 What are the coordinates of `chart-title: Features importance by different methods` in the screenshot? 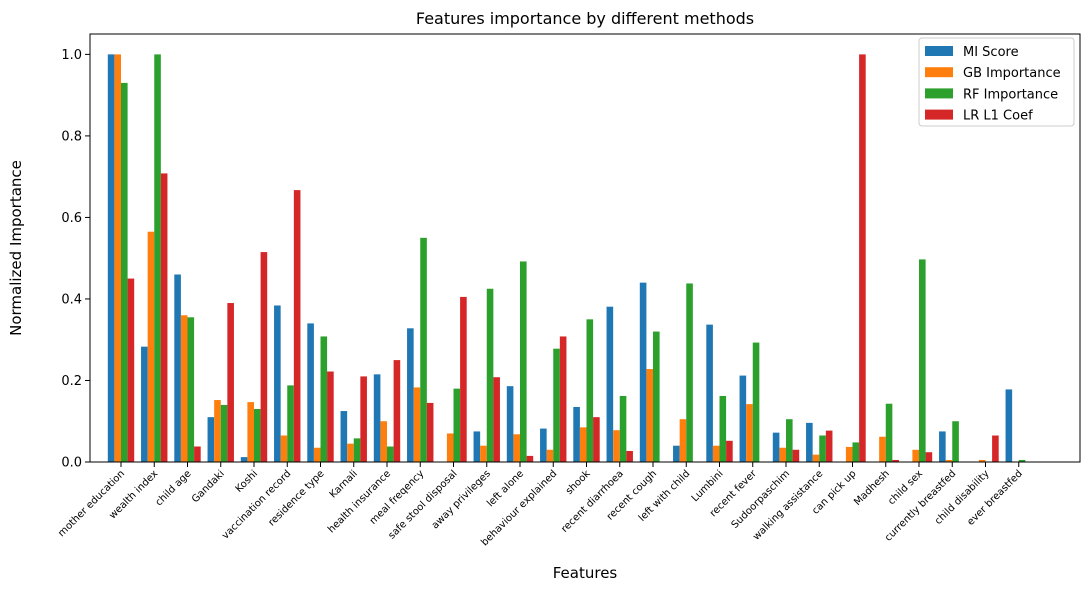 It's located at (585, 18).